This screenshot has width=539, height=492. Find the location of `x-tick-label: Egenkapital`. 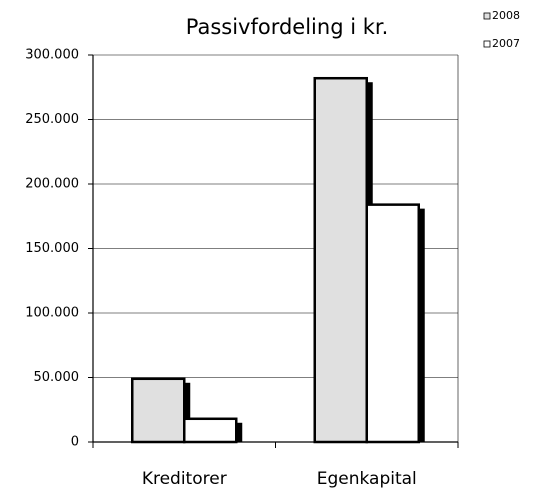

x-tick-label: Egenkapital is located at coordinates (367, 479).